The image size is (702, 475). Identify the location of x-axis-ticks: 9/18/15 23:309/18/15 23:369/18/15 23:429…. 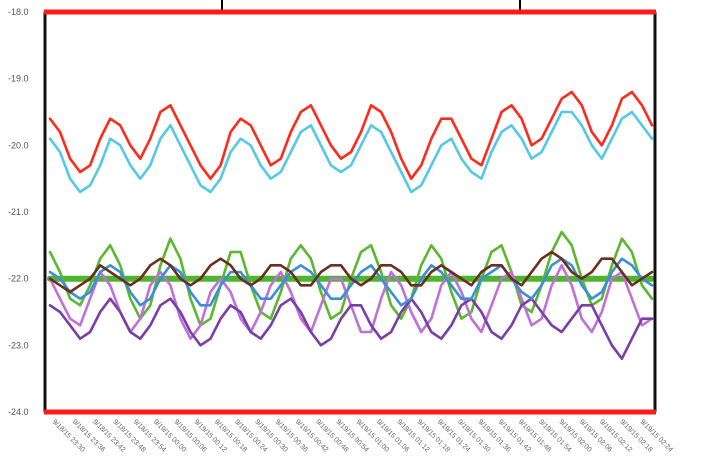
(362, 435).